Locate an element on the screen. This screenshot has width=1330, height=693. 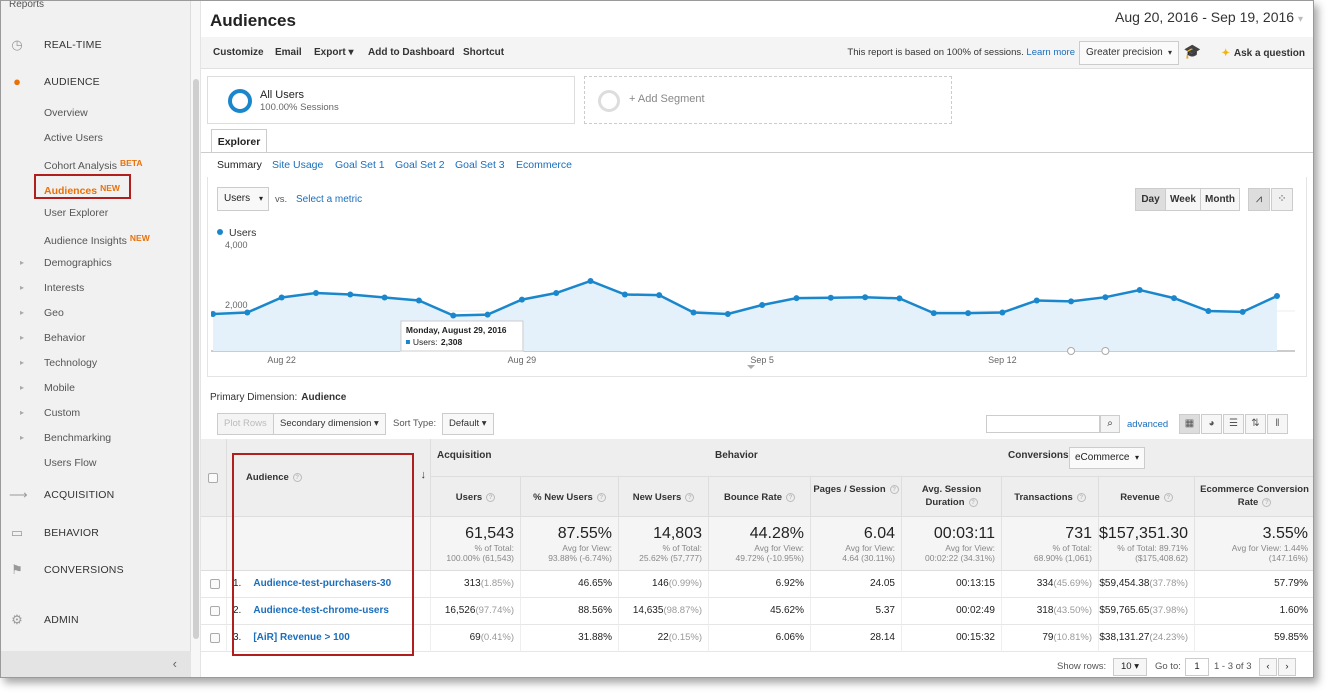
sidebar-item-realtime: ◷ REAL-TIME is located at coordinates (96, 45).